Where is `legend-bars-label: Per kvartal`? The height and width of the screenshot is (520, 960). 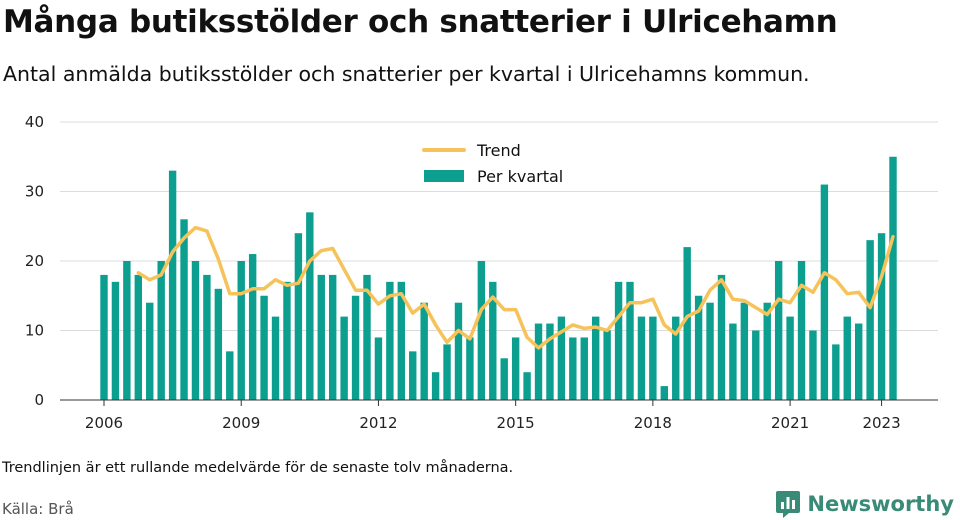 legend-bars-label: Per kvartal is located at coordinates (520, 176).